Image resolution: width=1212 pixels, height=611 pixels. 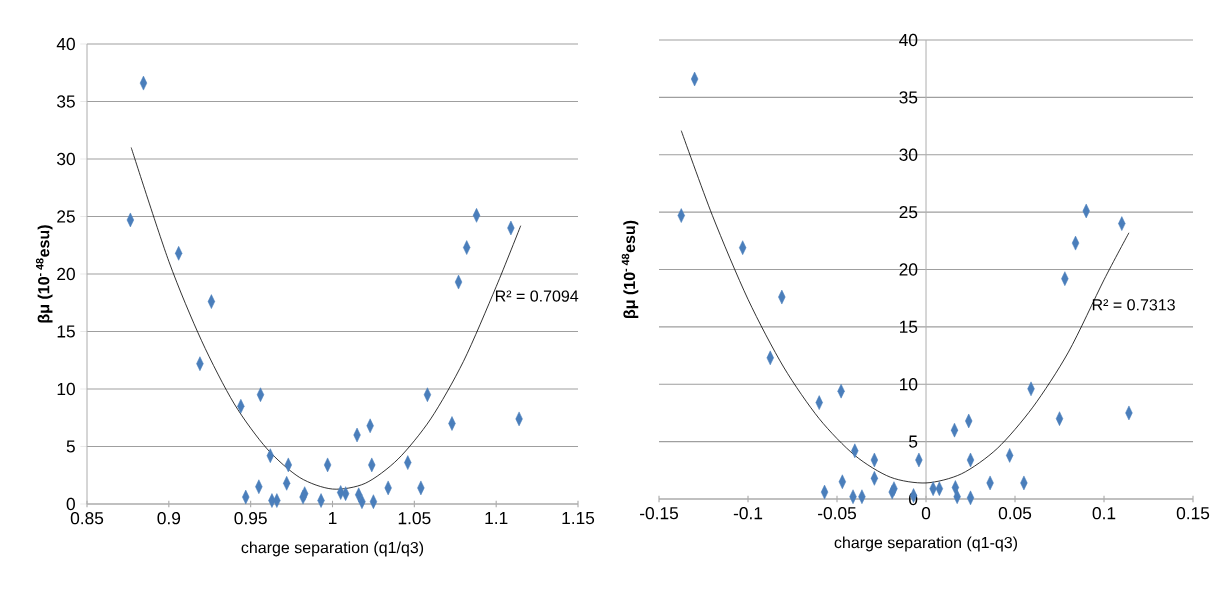 I want to click on x-axis-title: charge separation (q1/q3), so click(x=332, y=549).